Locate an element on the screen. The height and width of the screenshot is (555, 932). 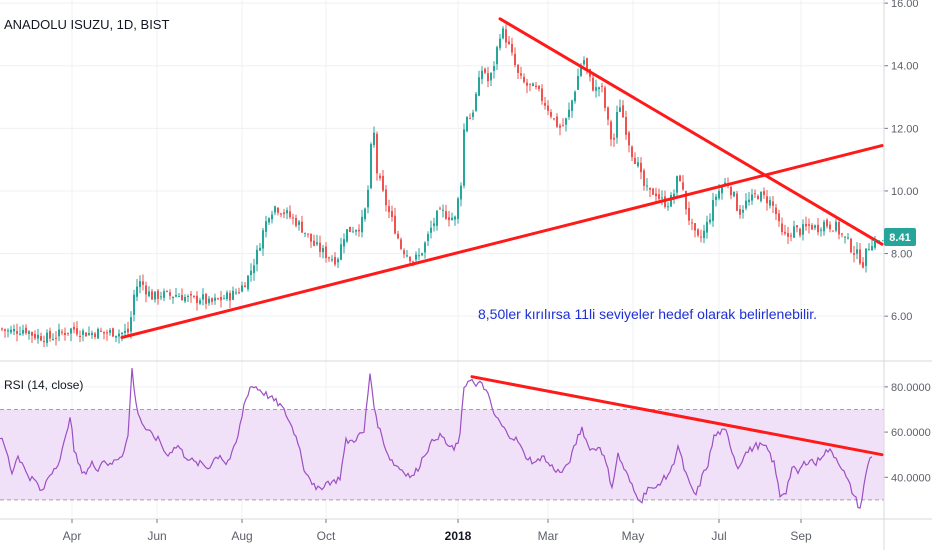
rsi-tick-label: 60.0000 is located at coordinates (911, 433).